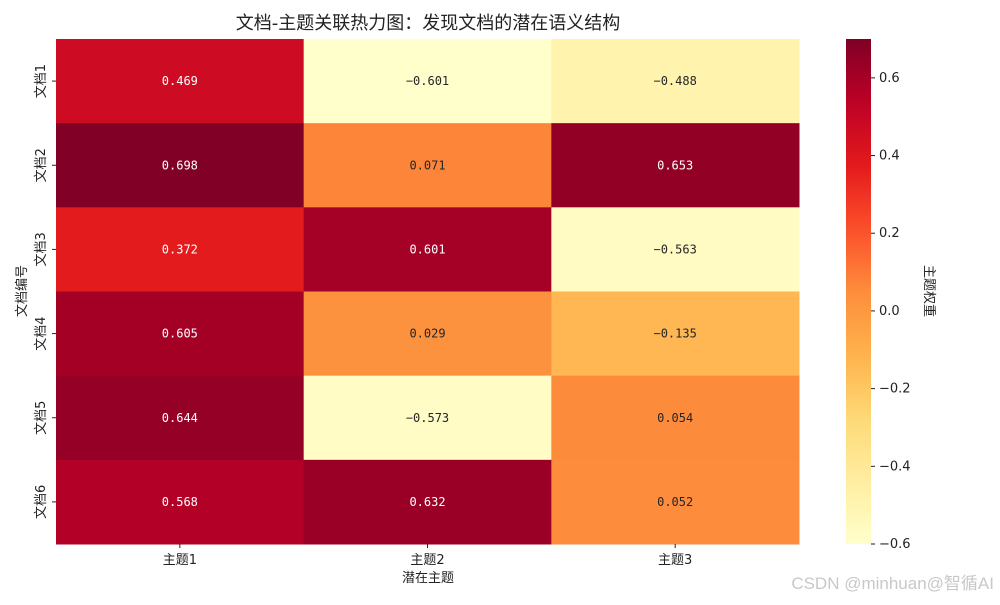  What do you see at coordinates (889, 156) in the screenshot?
I see `colorbar-tick-label: 0.4` at bounding box center [889, 156].